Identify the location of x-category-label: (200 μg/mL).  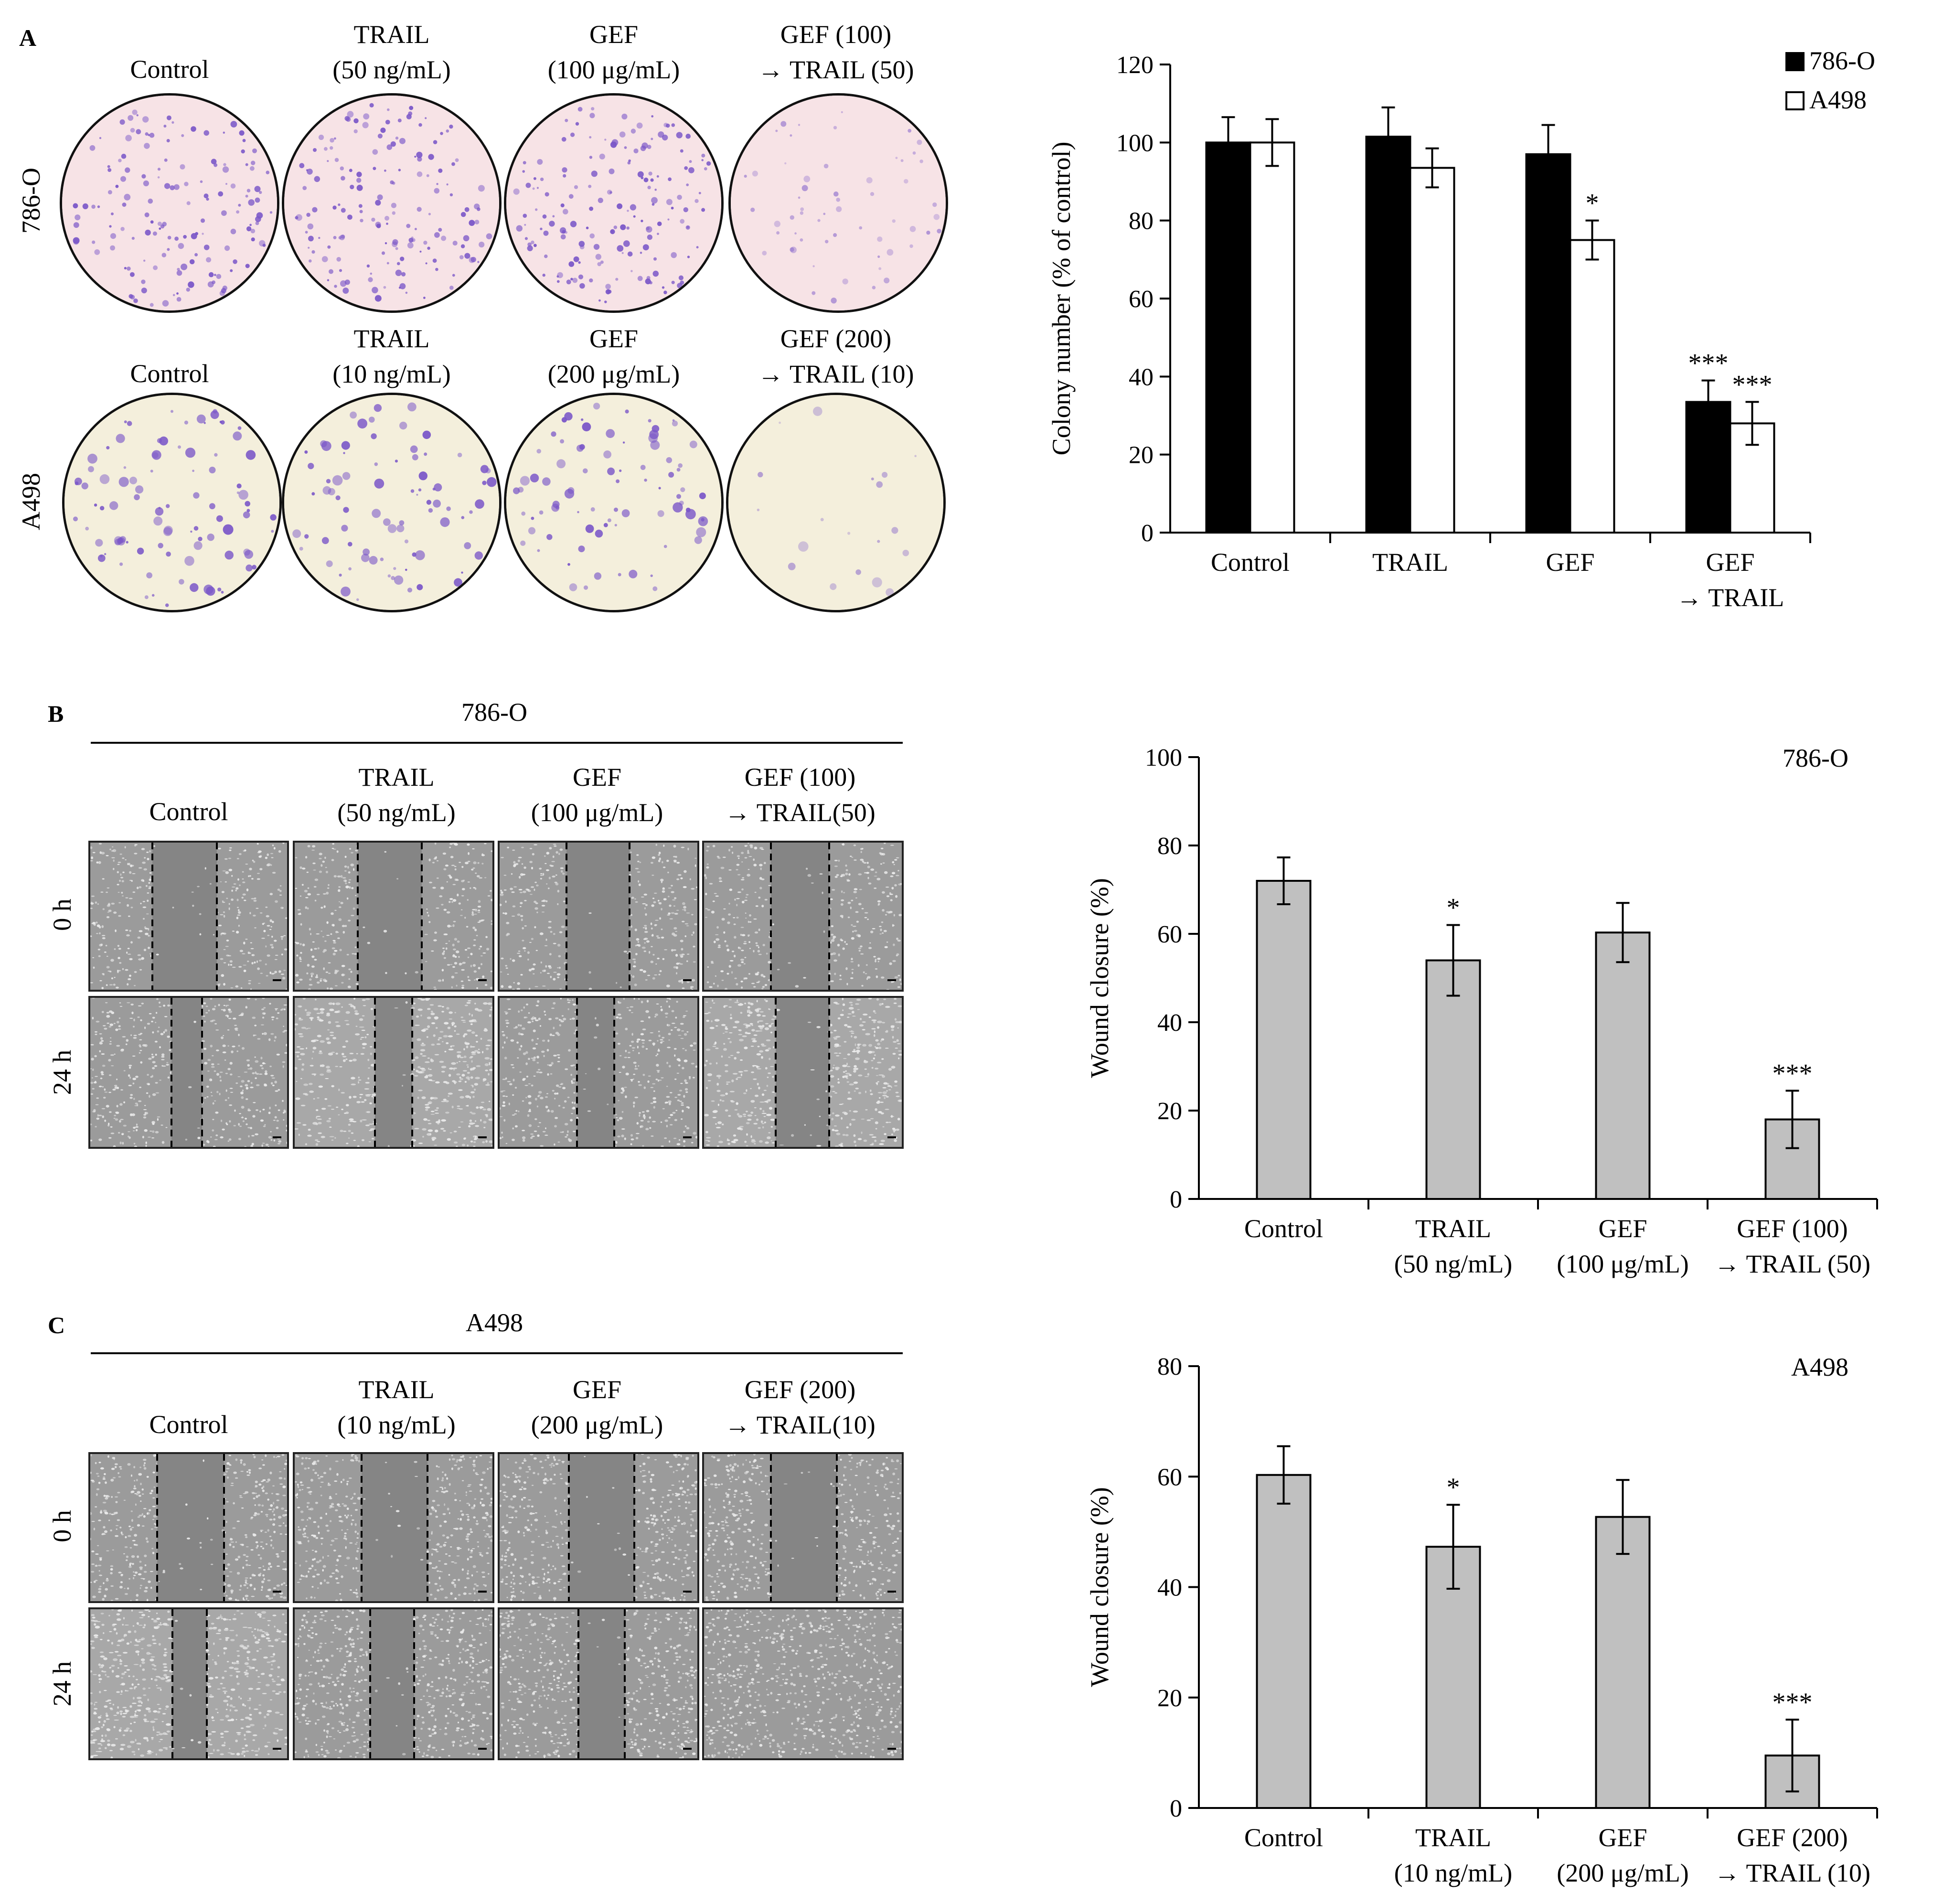
(1622, 1873).